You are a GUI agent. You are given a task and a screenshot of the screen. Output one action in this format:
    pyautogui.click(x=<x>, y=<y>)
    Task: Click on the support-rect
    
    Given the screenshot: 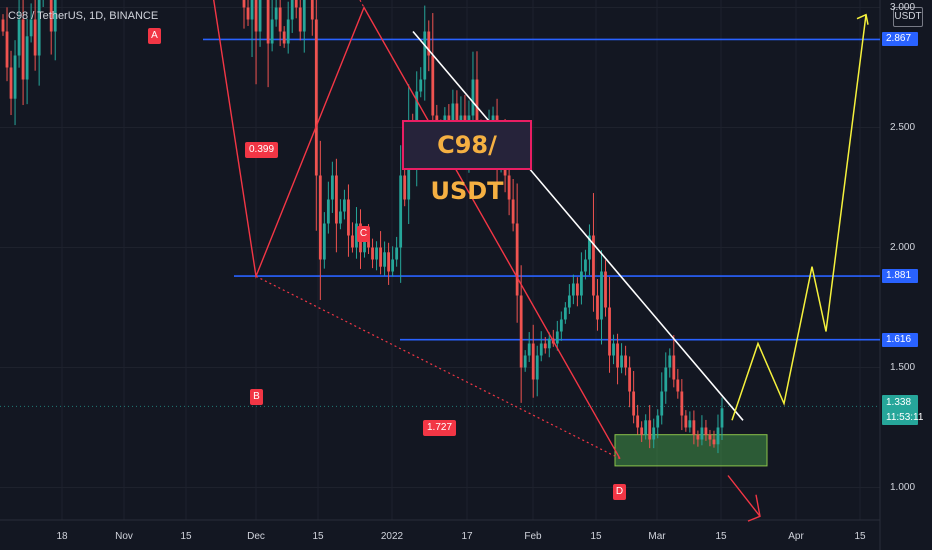 What is the action you would take?
    pyautogui.click(x=691, y=450)
    